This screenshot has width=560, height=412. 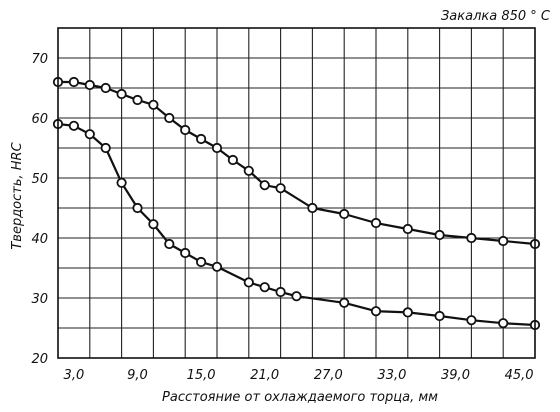 What do you see at coordinates (39, 239) in the screenshot?
I see `y-tick-label: 40` at bounding box center [39, 239].